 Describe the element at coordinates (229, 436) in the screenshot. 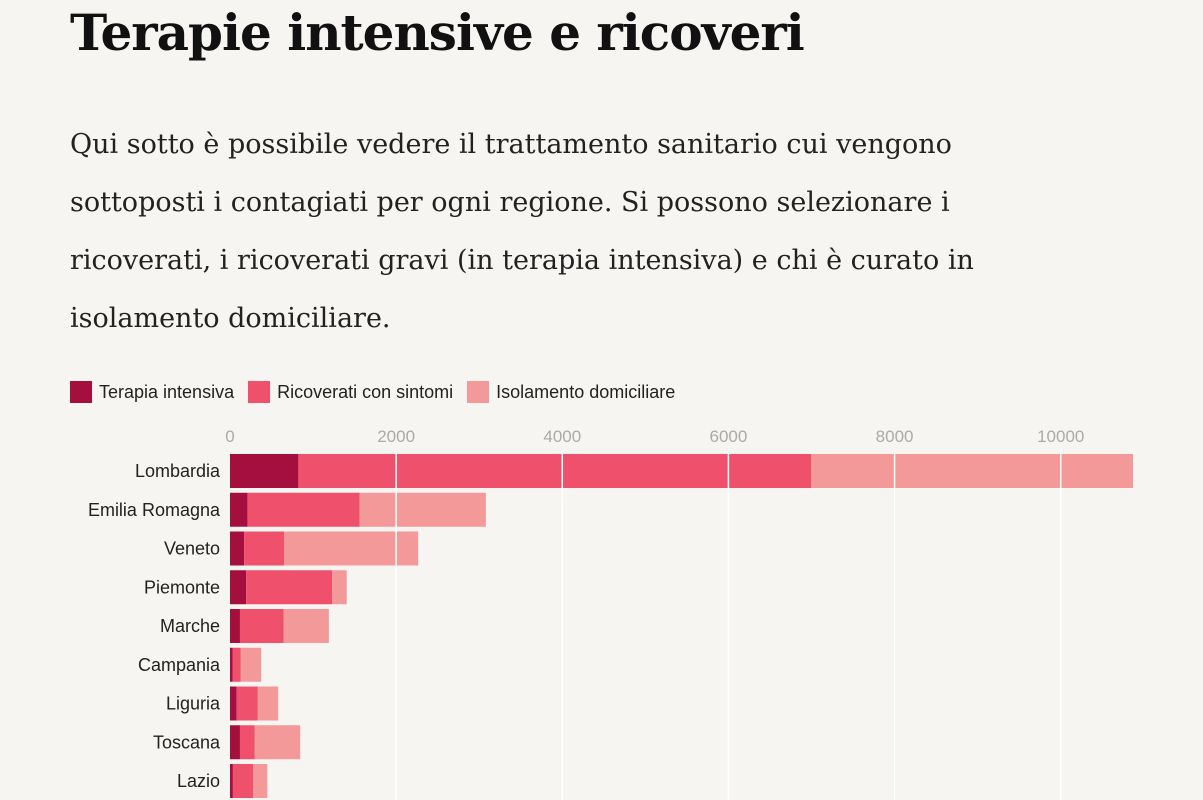

I see `x-tick-label: 0` at that location.